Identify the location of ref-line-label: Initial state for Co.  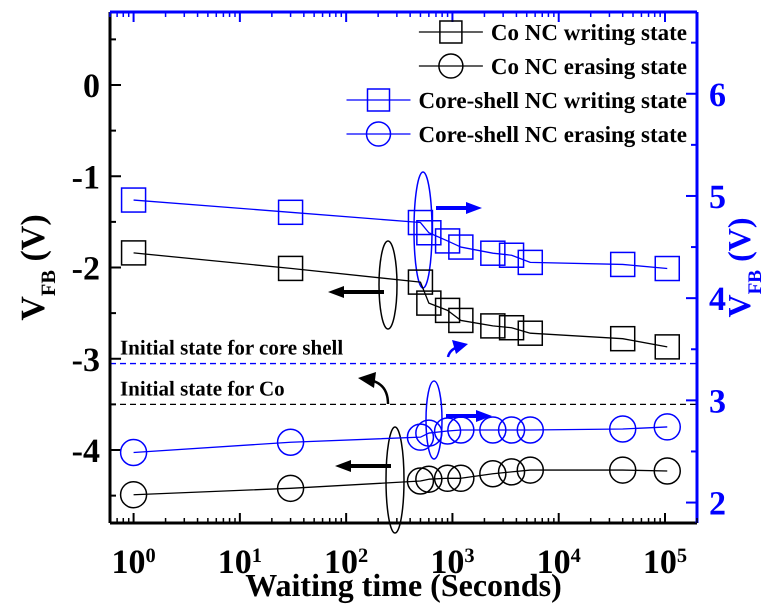
(202, 388).